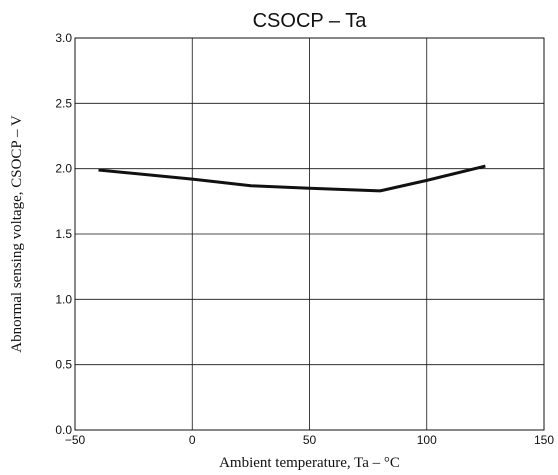 Image resolution: width=558 pixels, height=475 pixels. I want to click on series-group, so click(292, 178).